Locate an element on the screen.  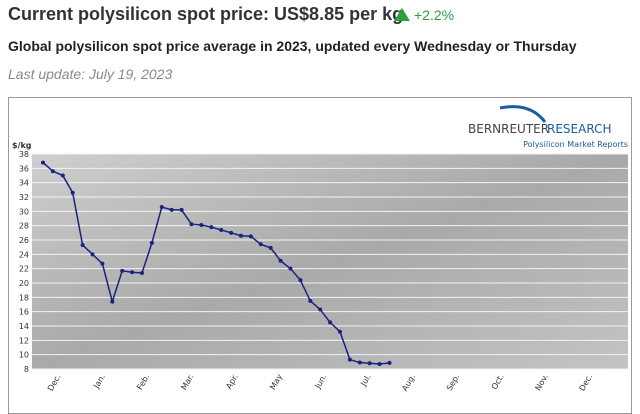
y-tick-label: 20 is located at coordinates (24, 283).